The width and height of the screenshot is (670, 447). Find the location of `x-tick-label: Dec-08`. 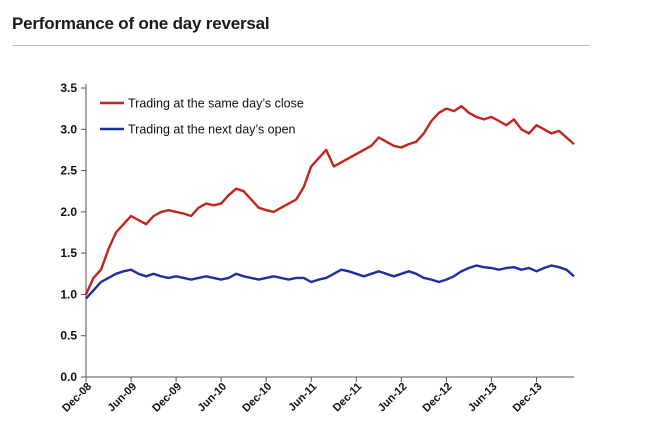

x-tick-label: Dec-08 is located at coordinates (77, 398).